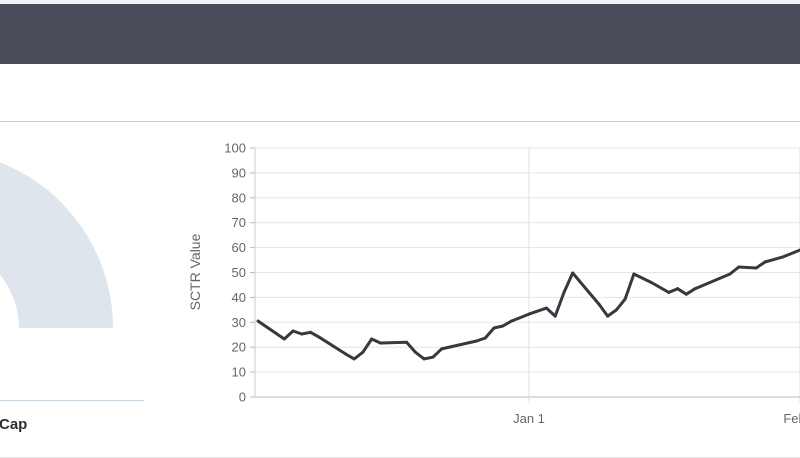  I want to click on y-tick-label: 30, so click(239, 322).